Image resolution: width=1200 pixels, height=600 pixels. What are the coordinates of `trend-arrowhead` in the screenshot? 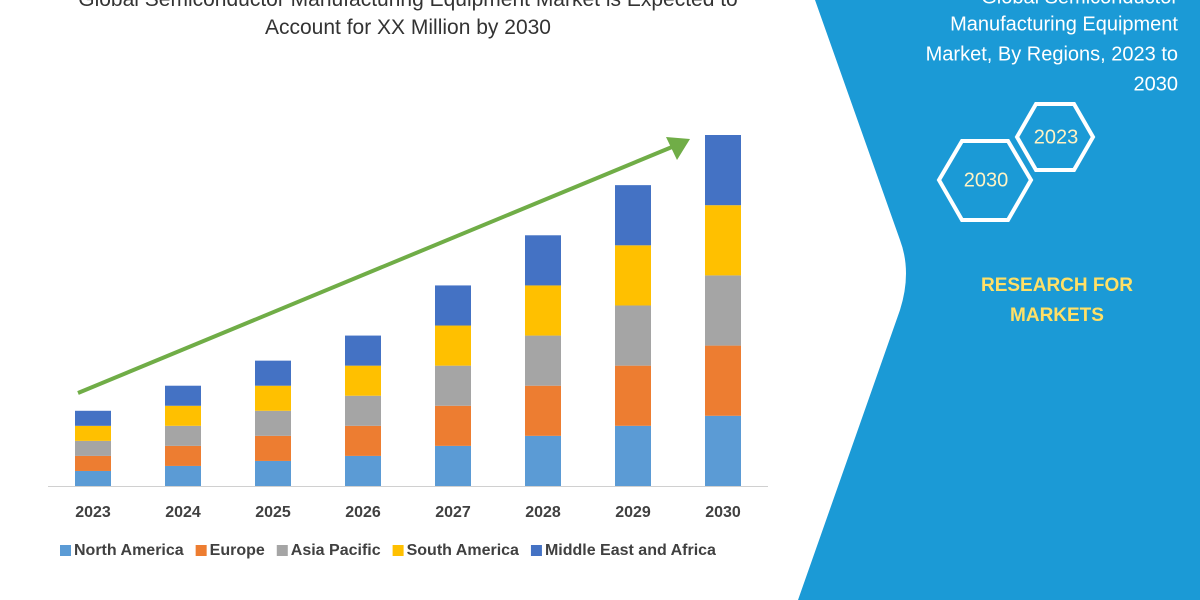 It's located at (678, 148).